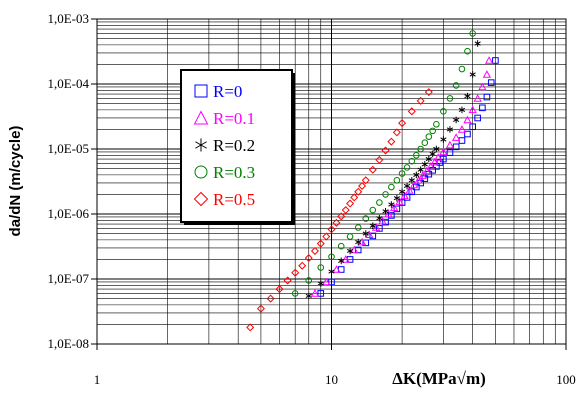 The image size is (579, 396). What do you see at coordinates (68, 148) in the screenshot?
I see `y-tick-label: 1,0E-05` at bounding box center [68, 148].